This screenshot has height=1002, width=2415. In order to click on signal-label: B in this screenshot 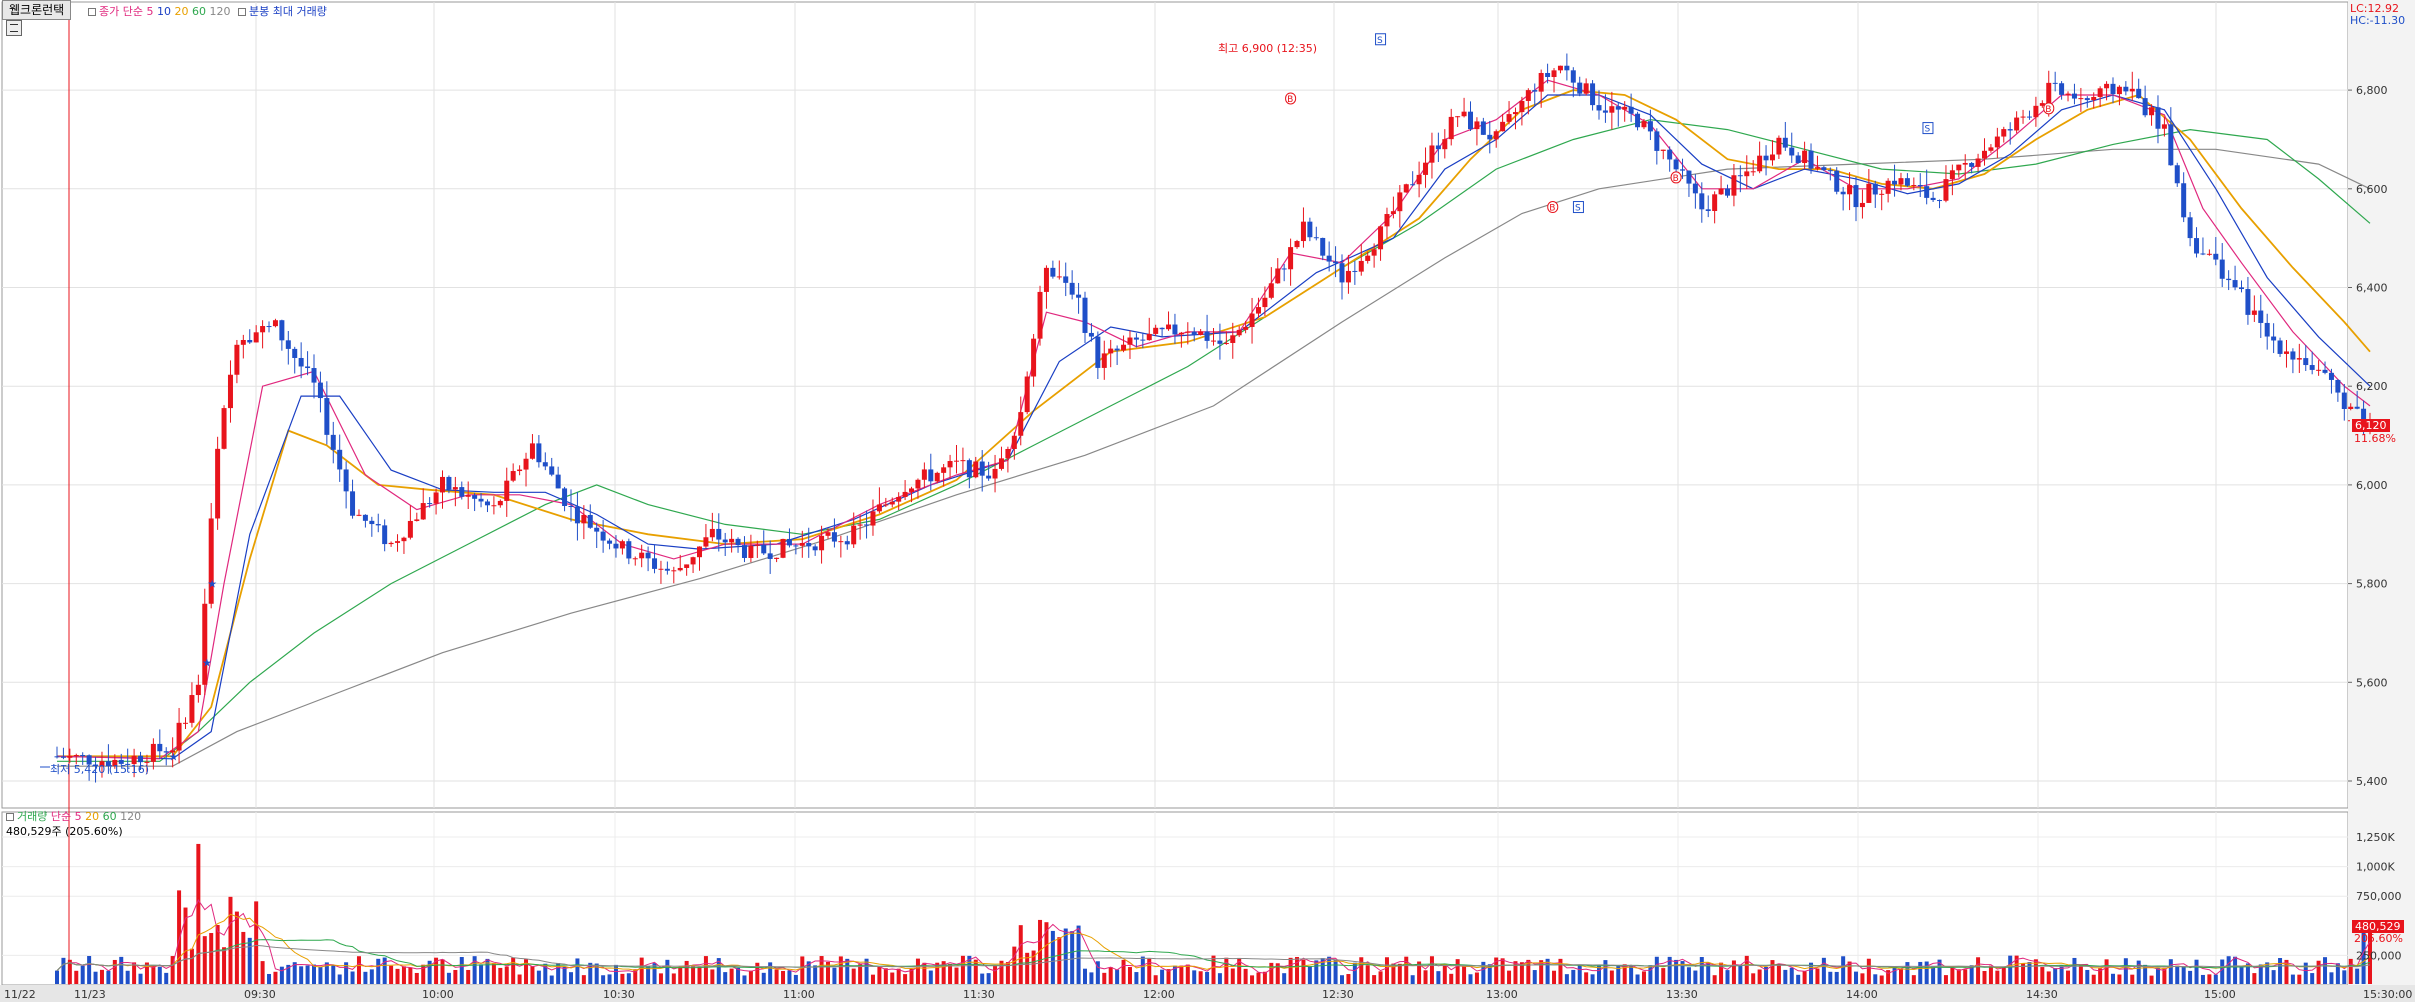, I will do `click(1552, 209)`.